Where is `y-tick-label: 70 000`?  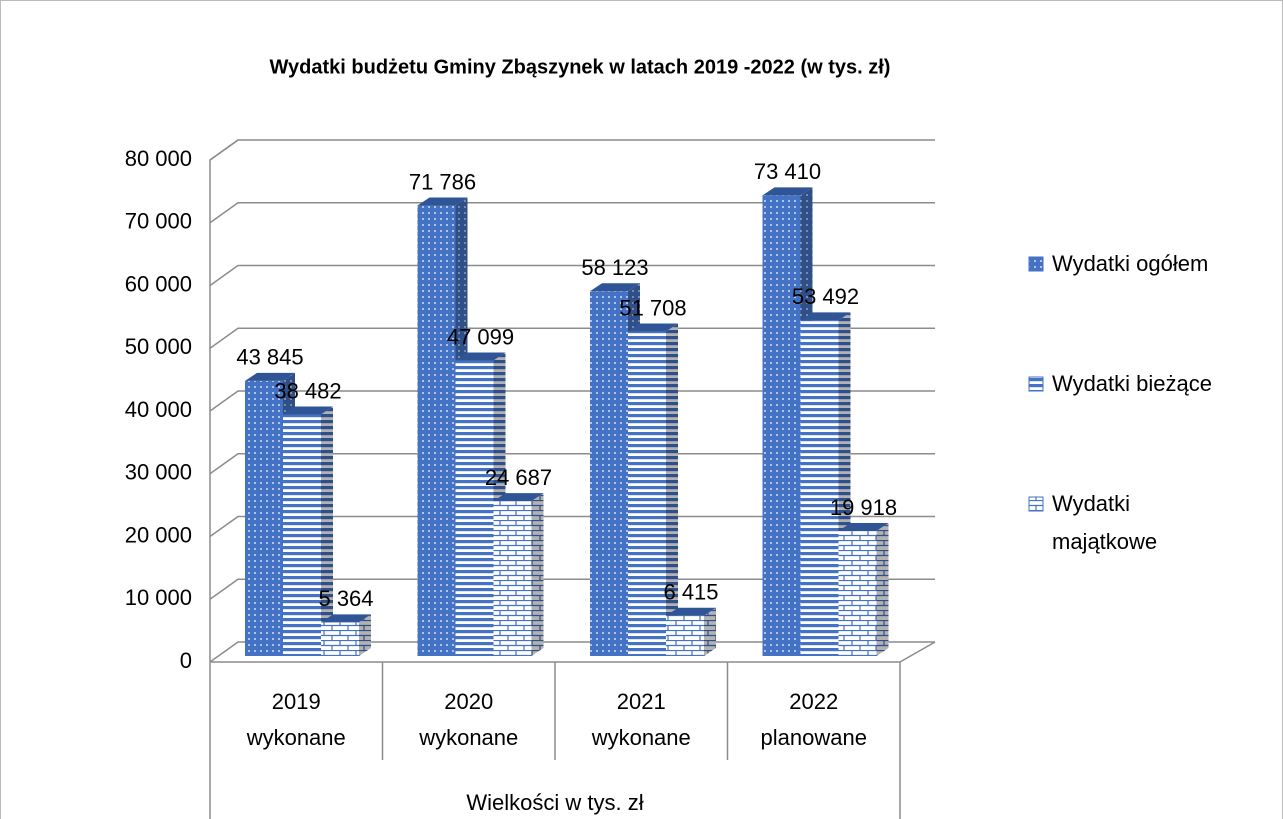 y-tick-label: 70 000 is located at coordinates (158, 221).